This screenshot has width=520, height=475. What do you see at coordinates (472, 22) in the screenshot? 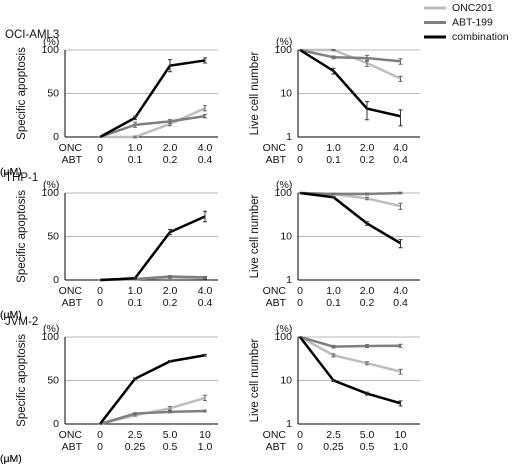
I see `legend-label: ABT-199` at bounding box center [472, 22].